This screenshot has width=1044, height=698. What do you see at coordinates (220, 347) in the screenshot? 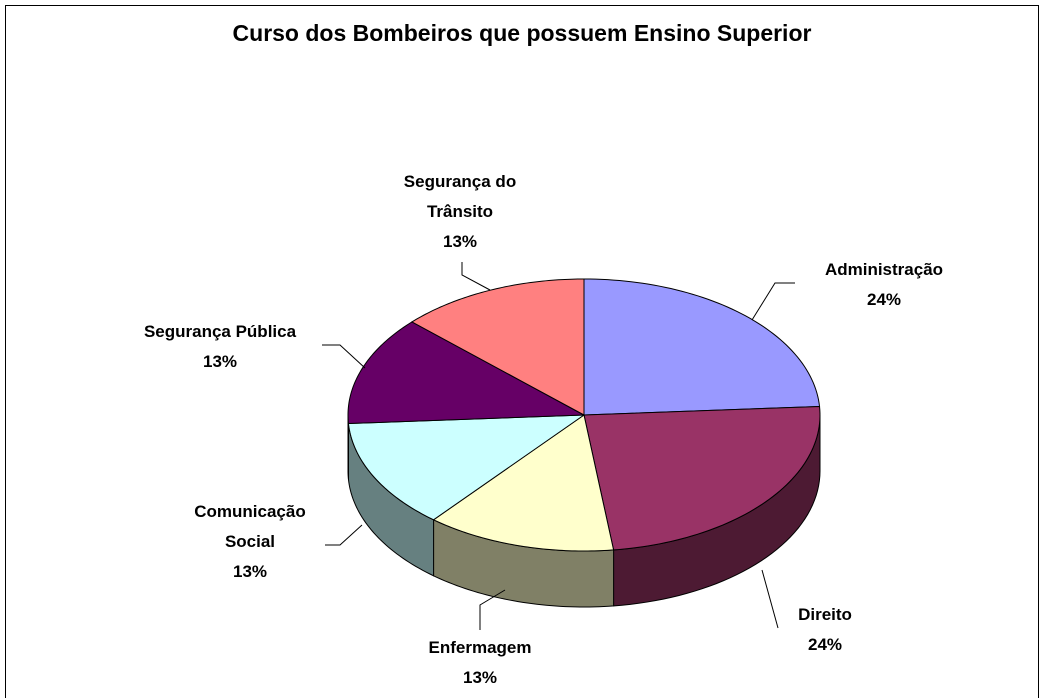
I see `slice-label: Segurança Pública 13%` at bounding box center [220, 347].